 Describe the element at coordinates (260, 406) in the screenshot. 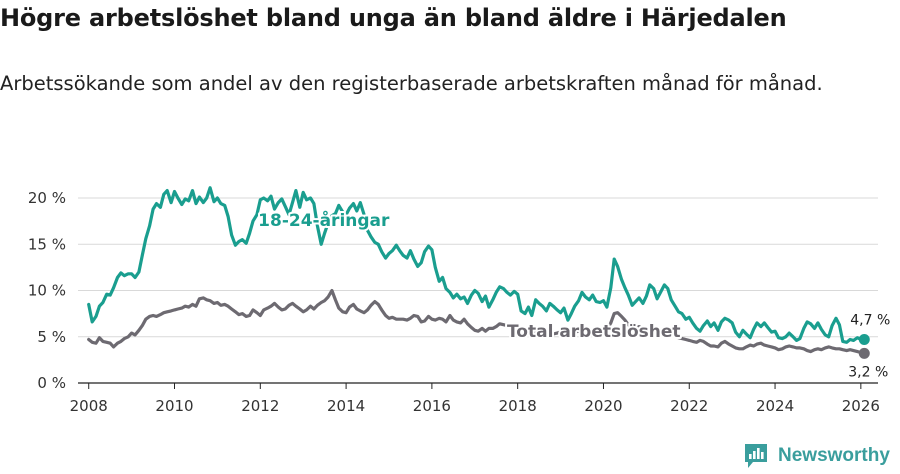

I see `x-tick-label: 2012` at that location.